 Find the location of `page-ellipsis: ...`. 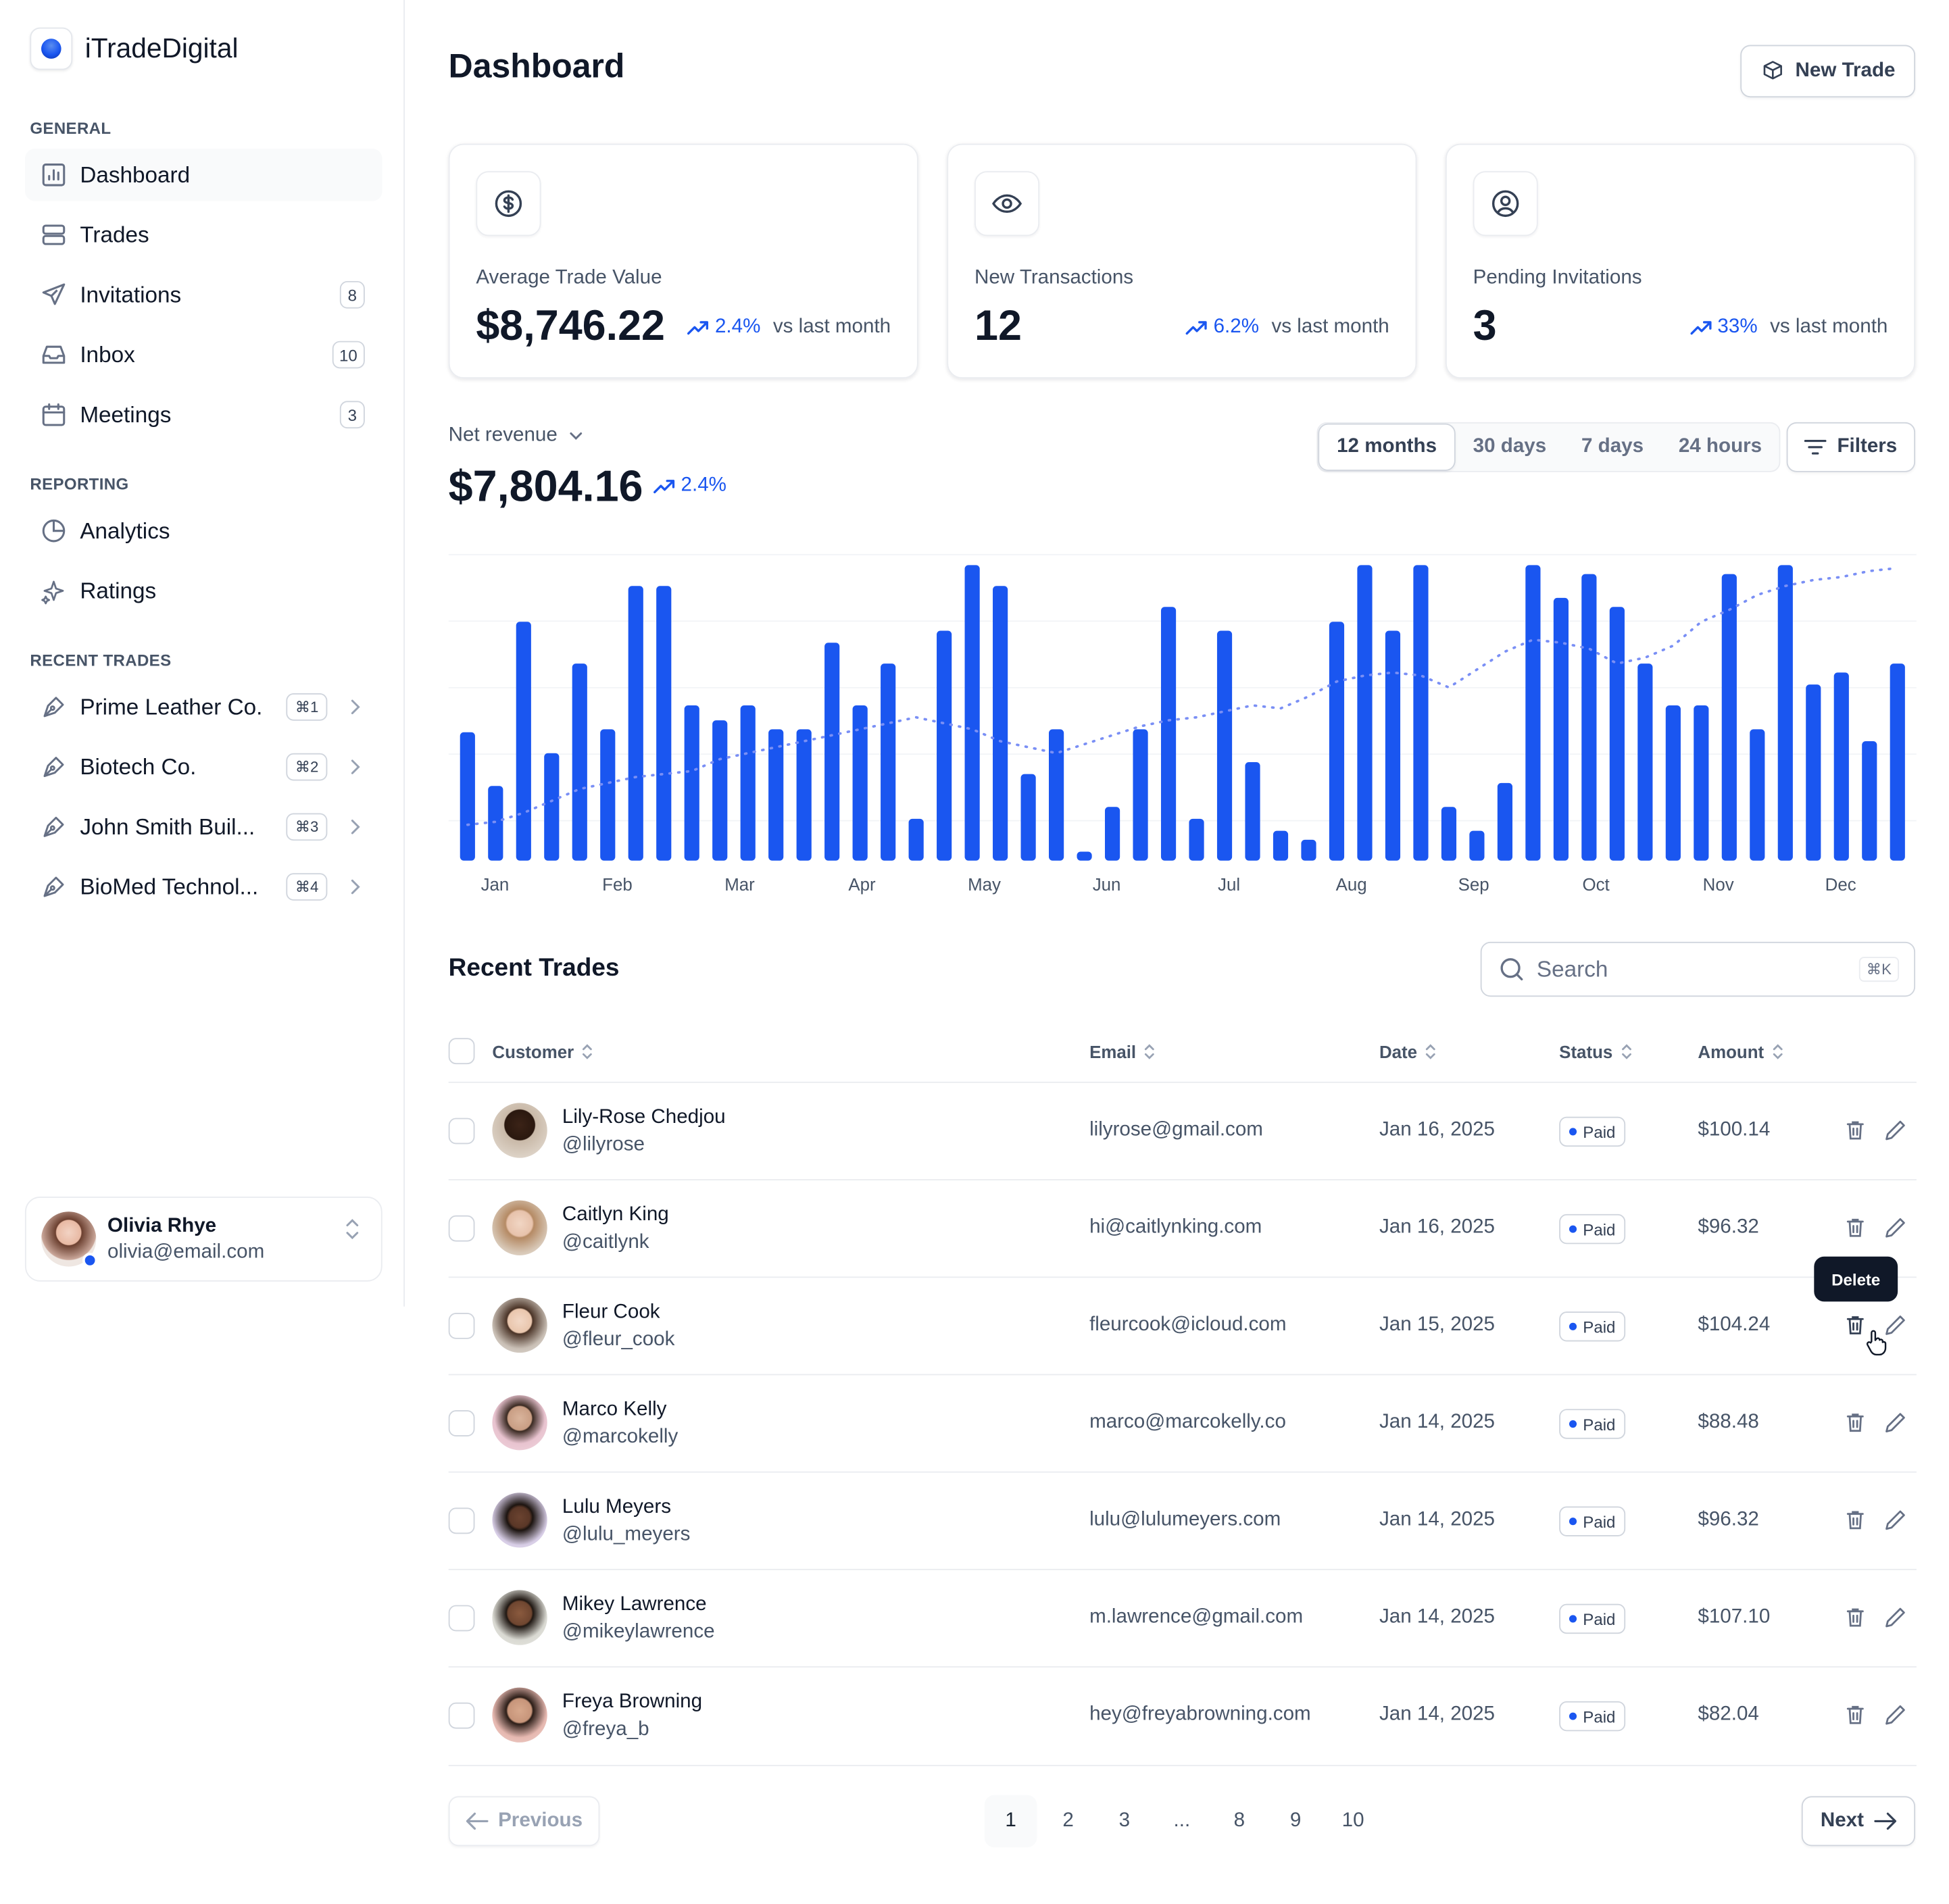

page-ellipsis: ... is located at coordinates (1182, 1821).